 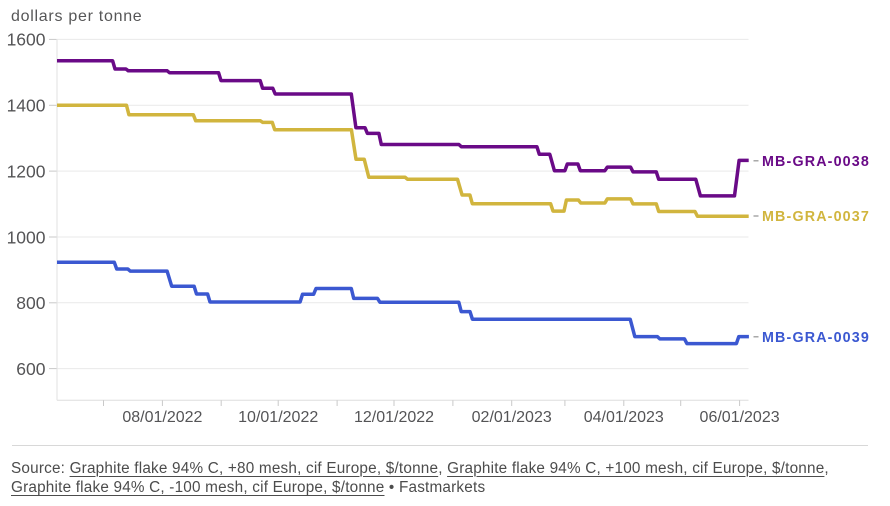 I want to click on svg-text: MB-GRA-0039, so click(x=816, y=338).